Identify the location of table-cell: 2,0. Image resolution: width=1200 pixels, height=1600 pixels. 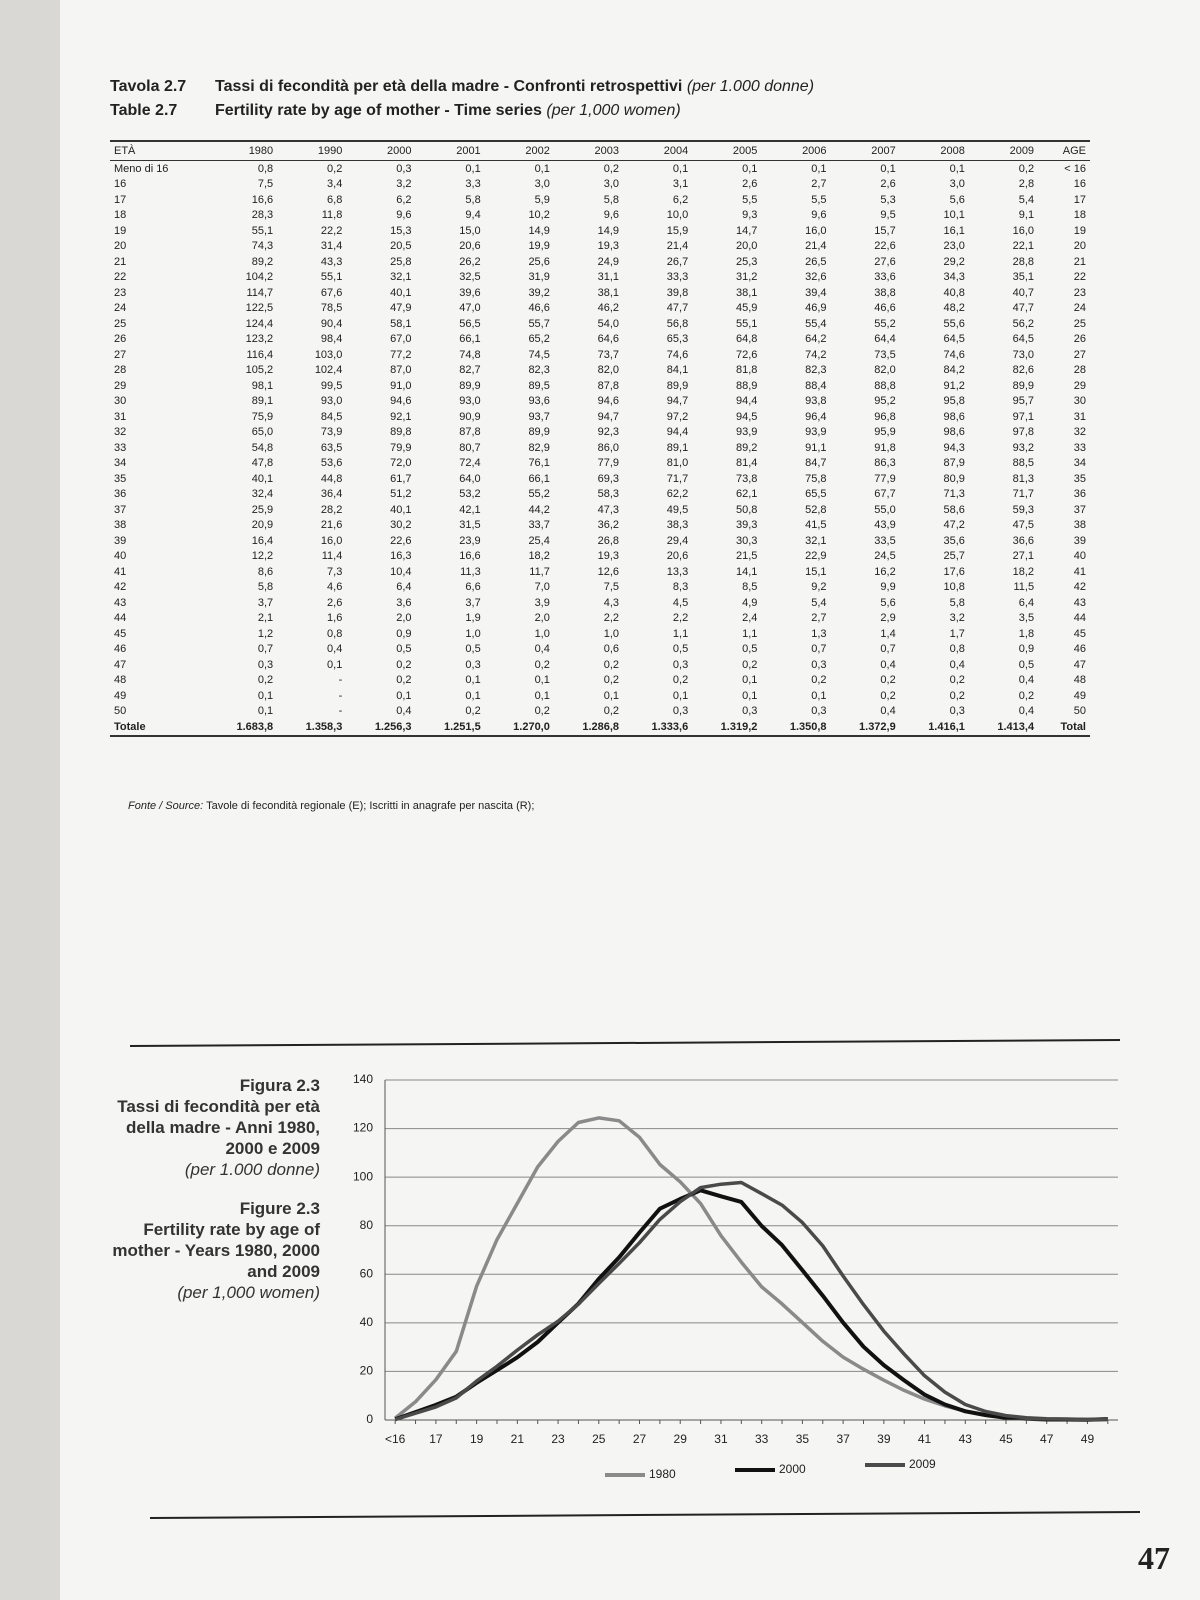
(542, 618).